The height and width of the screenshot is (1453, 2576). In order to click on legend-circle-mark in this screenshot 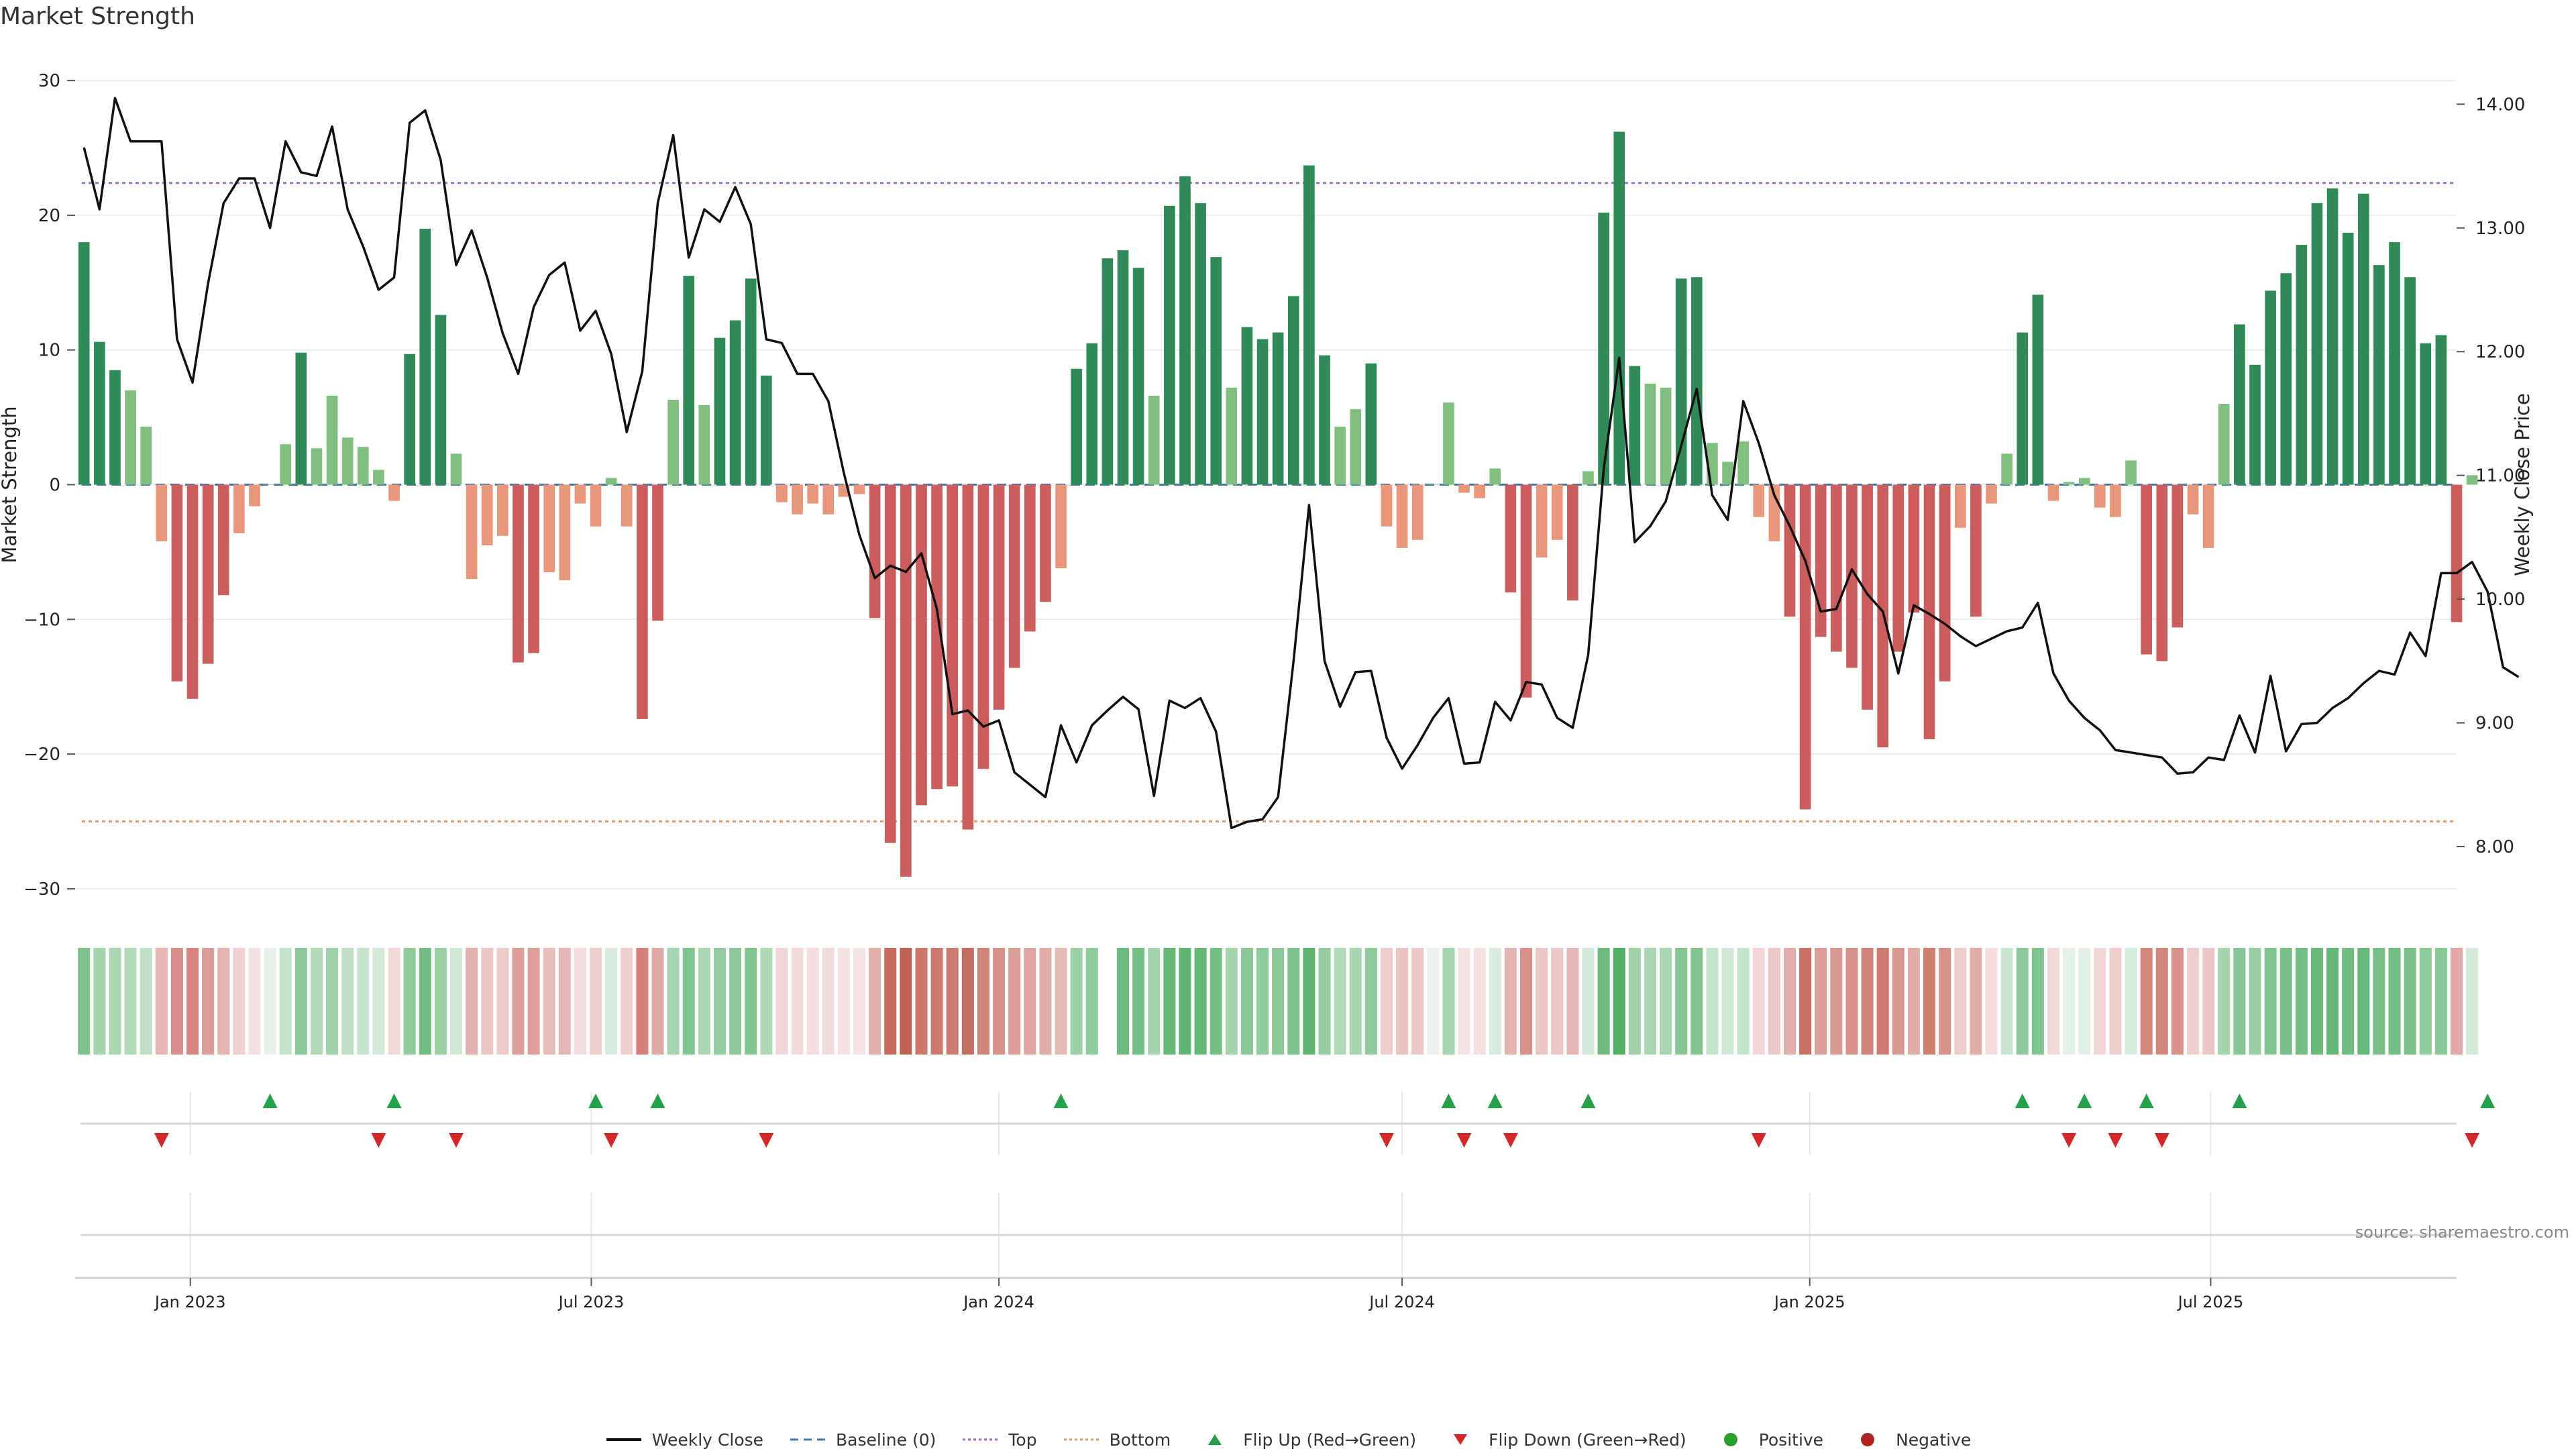, I will do `click(1730, 1440)`.